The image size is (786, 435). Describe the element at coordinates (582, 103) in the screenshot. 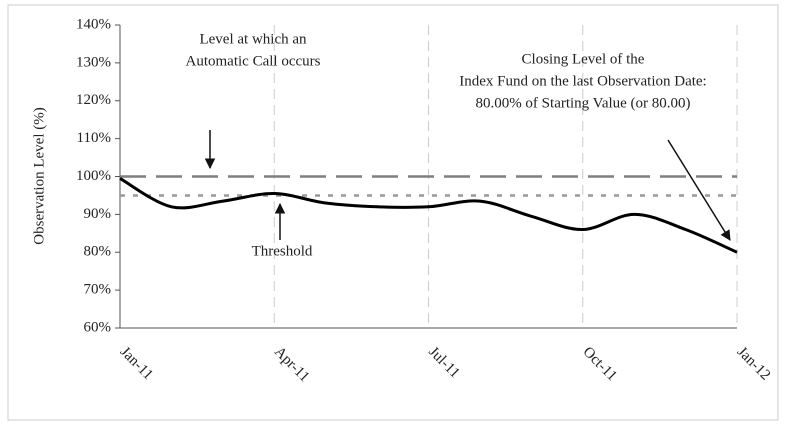

I see `annotation: 80.00% of Starting Value (or 80.00)` at that location.